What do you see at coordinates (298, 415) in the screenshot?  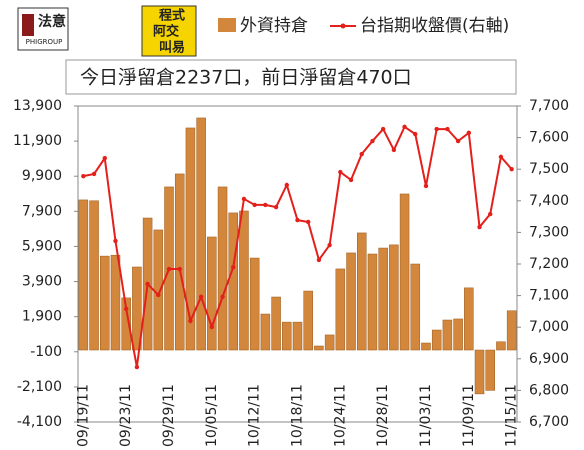 I see `x-tick-label: 10/18/11` at bounding box center [298, 415].